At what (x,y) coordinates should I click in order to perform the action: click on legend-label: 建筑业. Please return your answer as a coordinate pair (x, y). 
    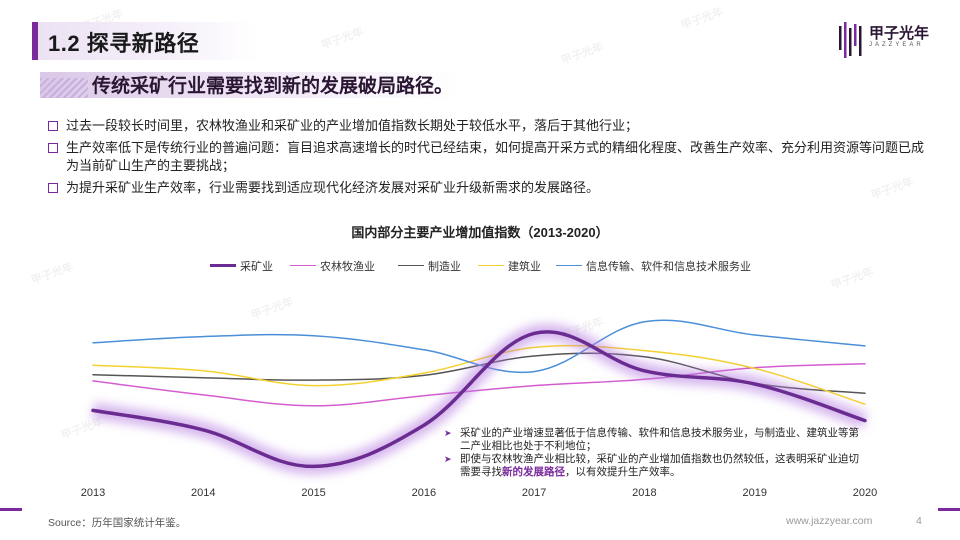
    Looking at the image, I should click on (524, 267).